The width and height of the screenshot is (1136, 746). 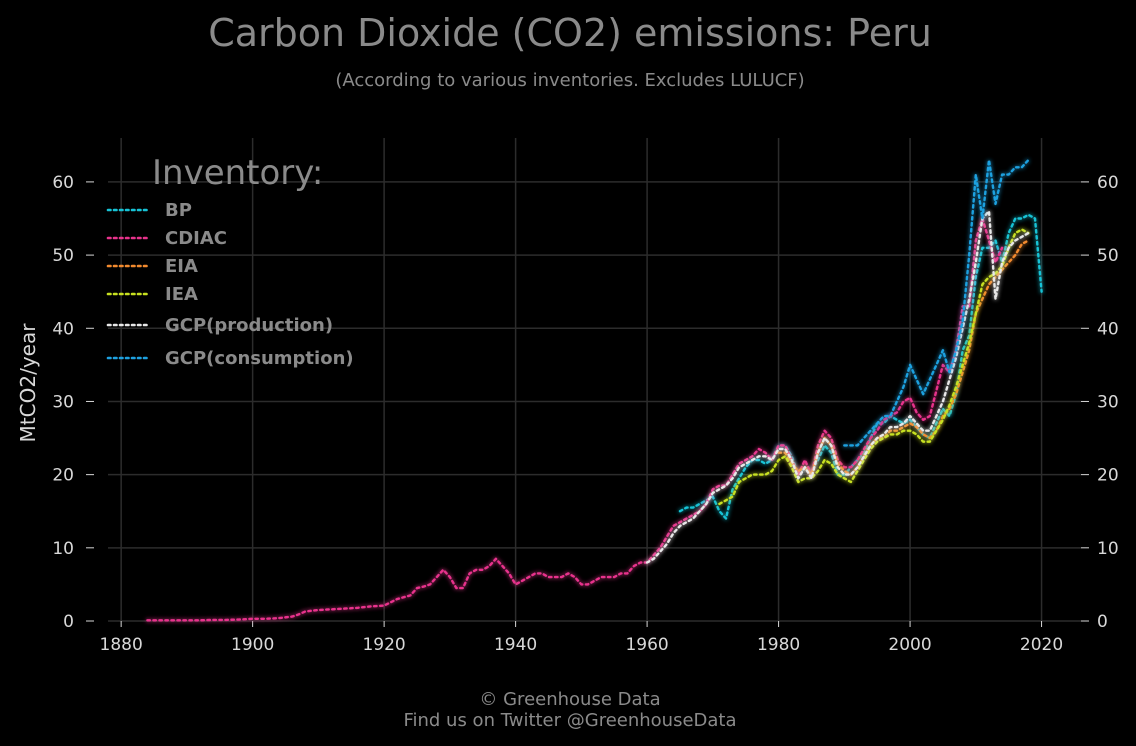 I want to click on x-tick-label: 1940, so click(x=515, y=645).